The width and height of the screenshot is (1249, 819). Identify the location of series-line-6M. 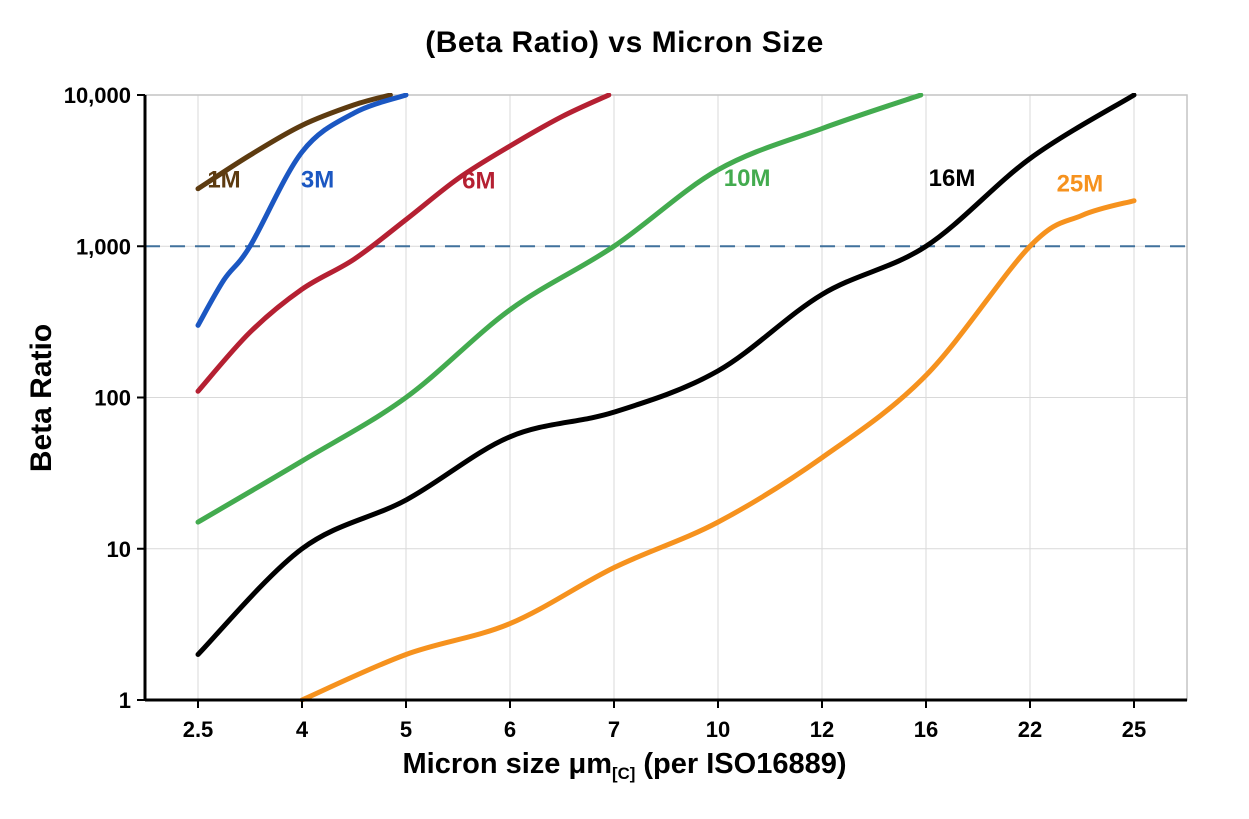
(403, 243).